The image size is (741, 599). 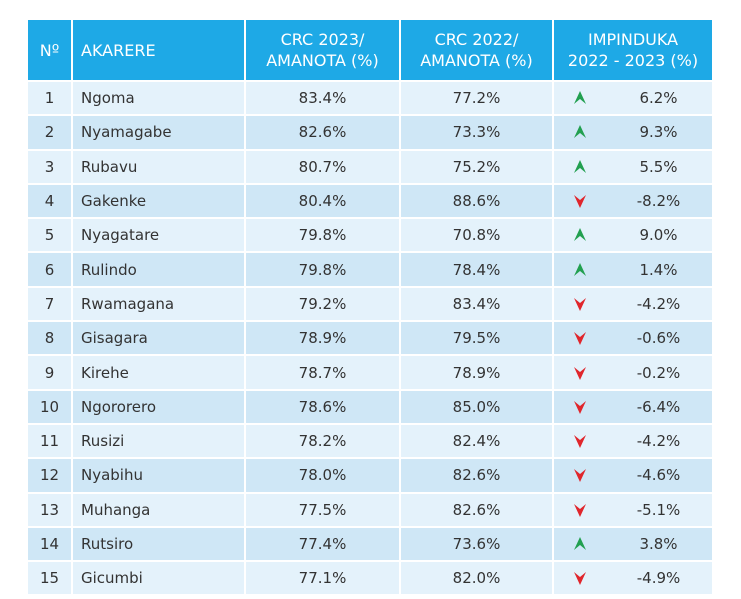 I want to click on table-row: 13 Muhanga 77.5% 82.6% -5.1%, so click(x=370, y=509).